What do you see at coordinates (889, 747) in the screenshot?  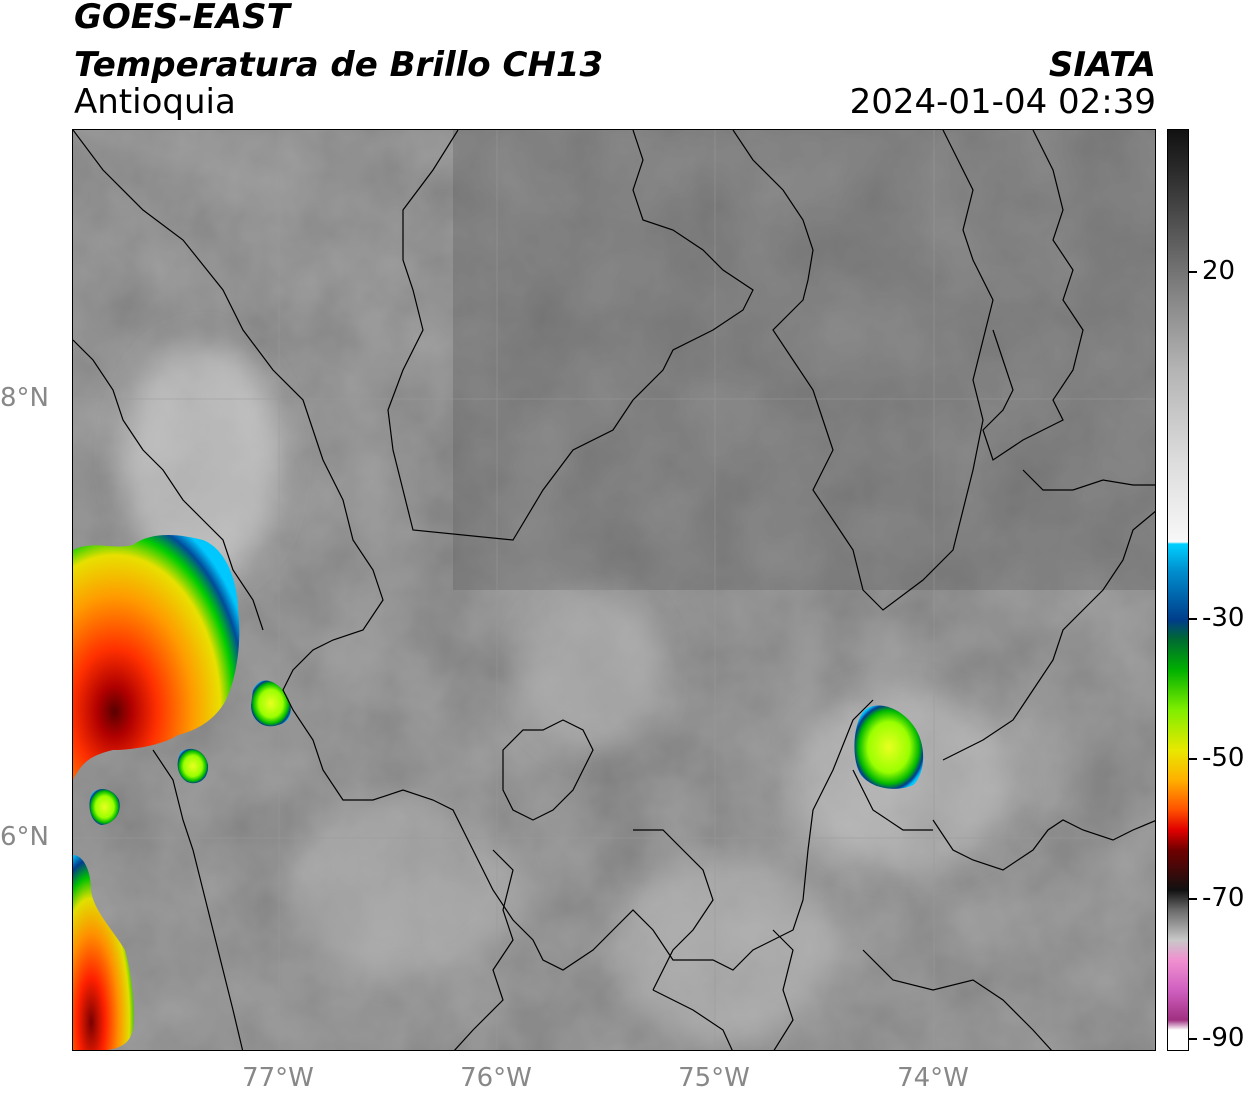 I see `convective-cell-east` at bounding box center [889, 747].